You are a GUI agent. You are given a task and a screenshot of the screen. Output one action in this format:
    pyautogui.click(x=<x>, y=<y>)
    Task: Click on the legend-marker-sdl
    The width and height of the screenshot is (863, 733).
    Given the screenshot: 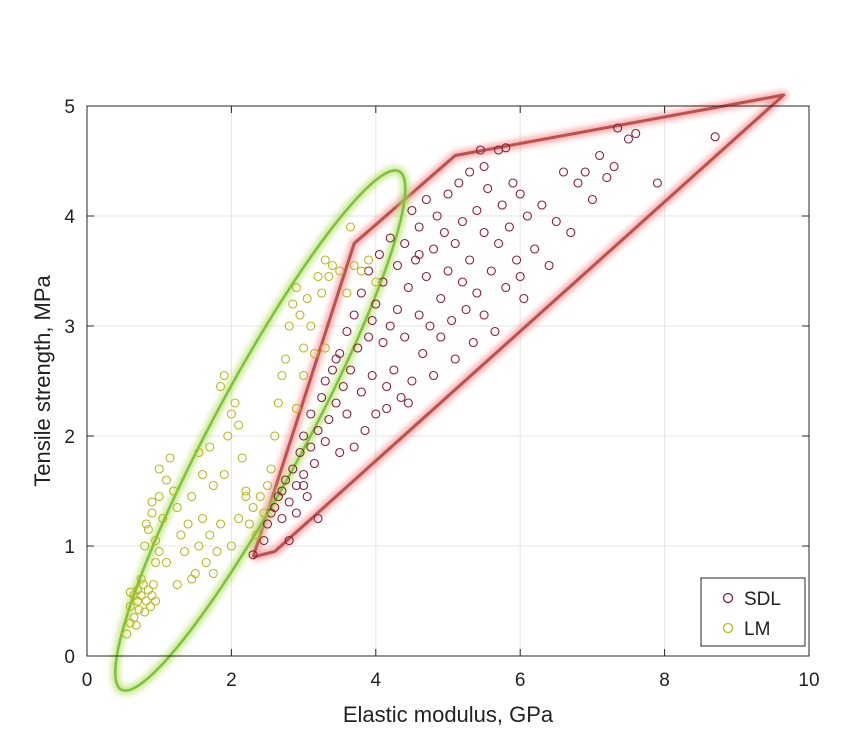 What is the action you would take?
    pyautogui.click(x=728, y=598)
    